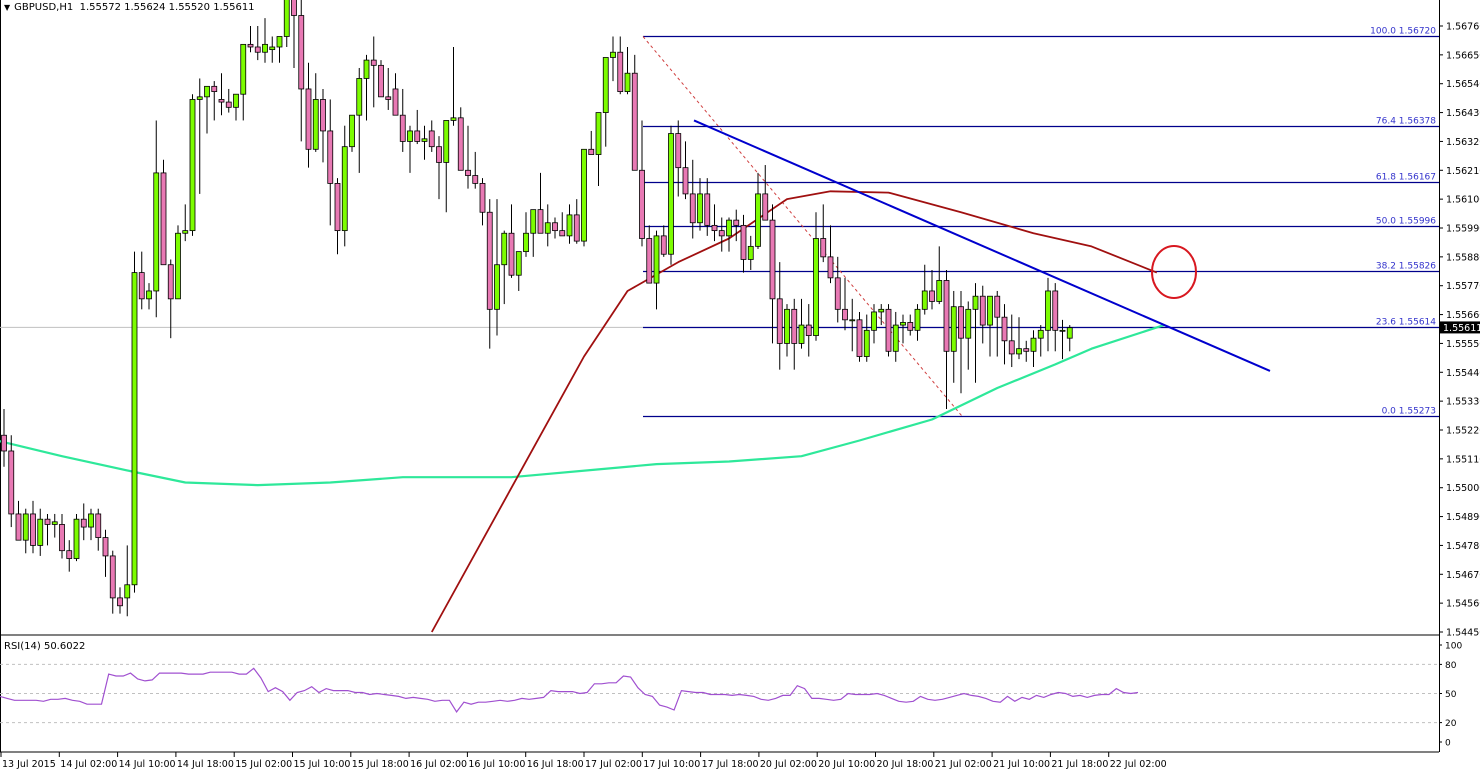 The image size is (1480, 776). I want to click on time-tick-label: 21 Jul 18:00, so click(1079, 764).